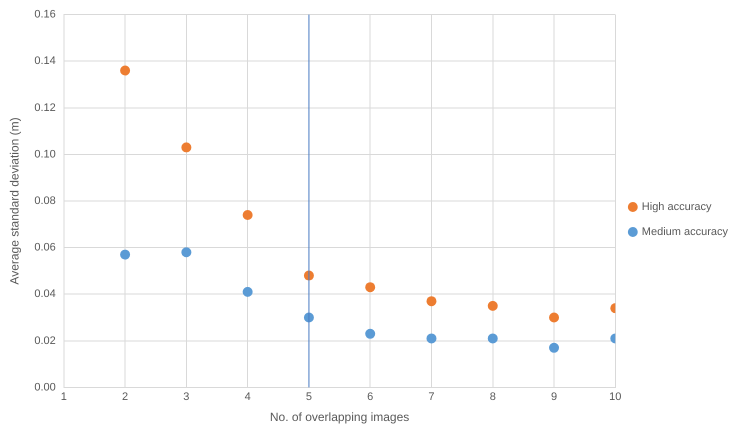 The image size is (748, 431). Describe the element at coordinates (45, 61) in the screenshot. I see `y-tick-label: 0.14` at that location.